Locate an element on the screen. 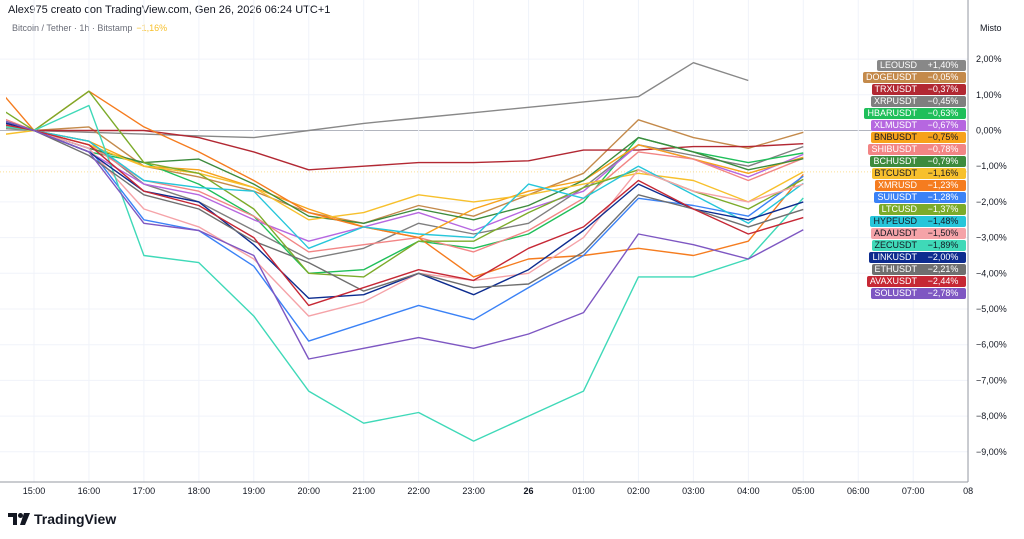  legend-item-solusdt: SOLUSDT −2,78% is located at coordinates (916, 293).